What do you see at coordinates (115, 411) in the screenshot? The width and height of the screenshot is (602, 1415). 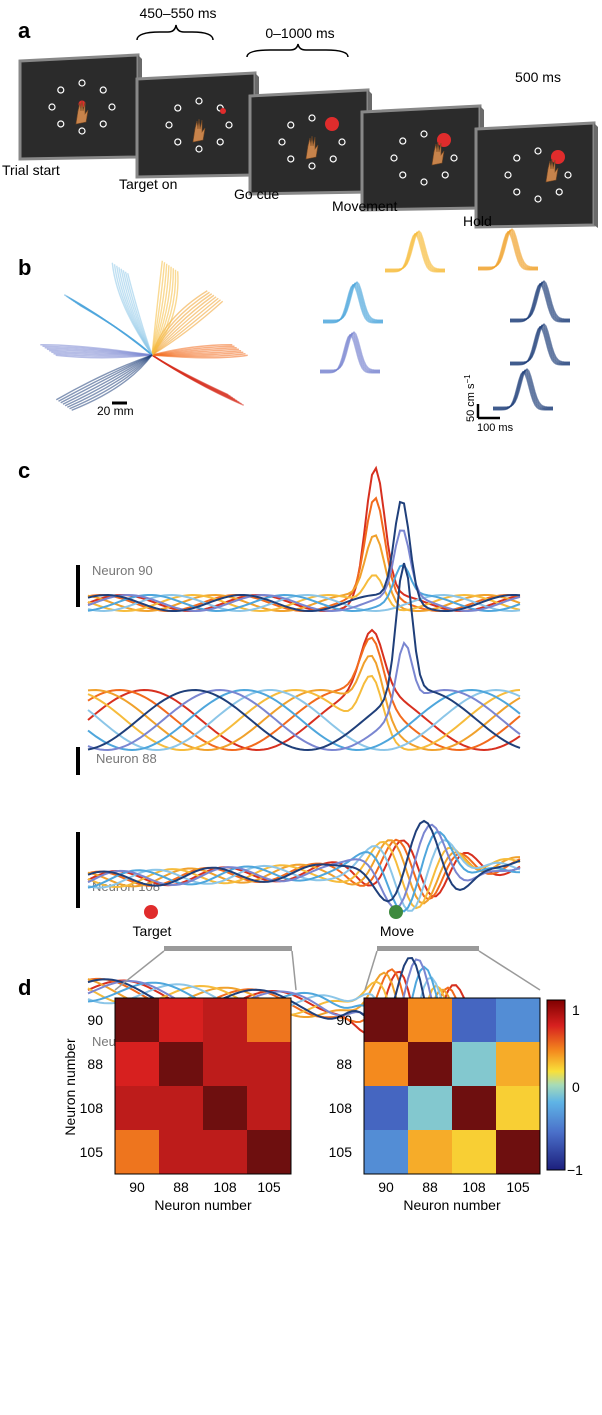 I see `position-scale-label: 20 mm` at bounding box center [115, 411].